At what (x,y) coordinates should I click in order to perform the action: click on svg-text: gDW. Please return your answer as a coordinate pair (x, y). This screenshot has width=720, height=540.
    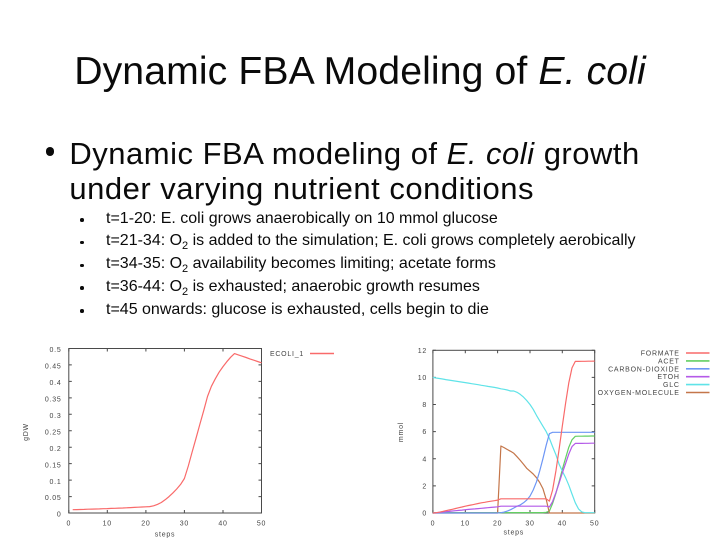
    Looking at the image, I should click on (26, 432).